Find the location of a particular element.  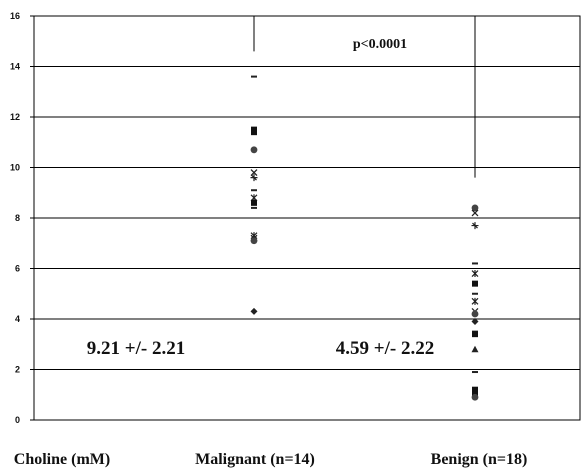

y-tick-label: 4 is located at coordinates (17, 319).